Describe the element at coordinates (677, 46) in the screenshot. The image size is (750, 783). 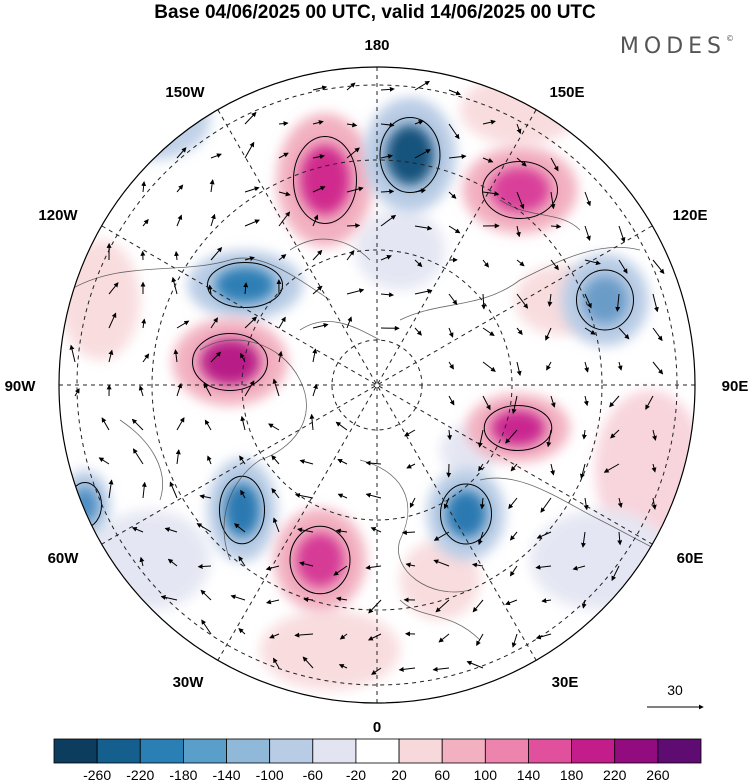
I see `modes-logo: MODES©` at that location.